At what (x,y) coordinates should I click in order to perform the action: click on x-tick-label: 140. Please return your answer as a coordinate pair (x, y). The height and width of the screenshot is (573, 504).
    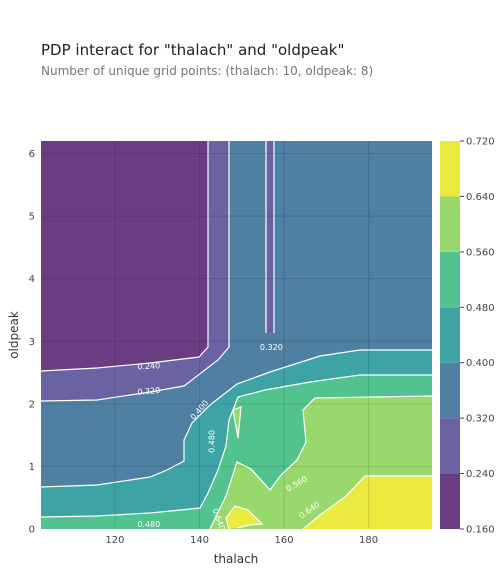
    Looking at the image, I should click on (199, 540).